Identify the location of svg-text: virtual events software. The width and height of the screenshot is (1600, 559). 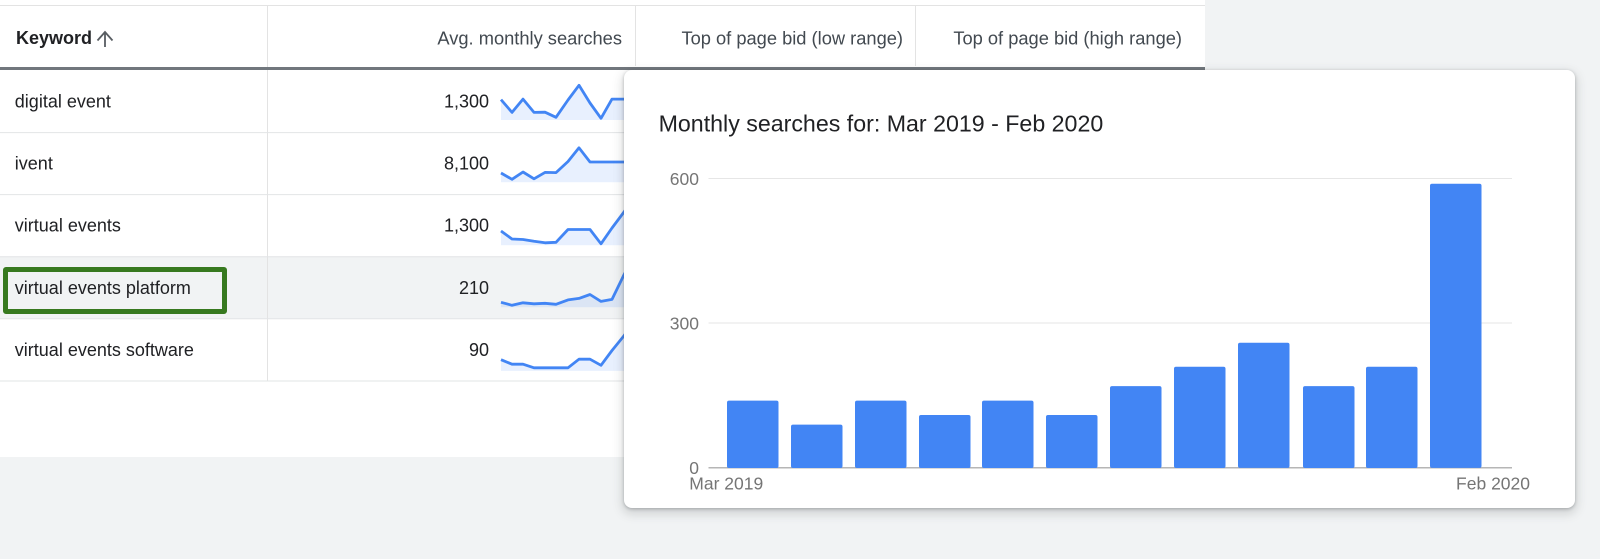
(104, 350).